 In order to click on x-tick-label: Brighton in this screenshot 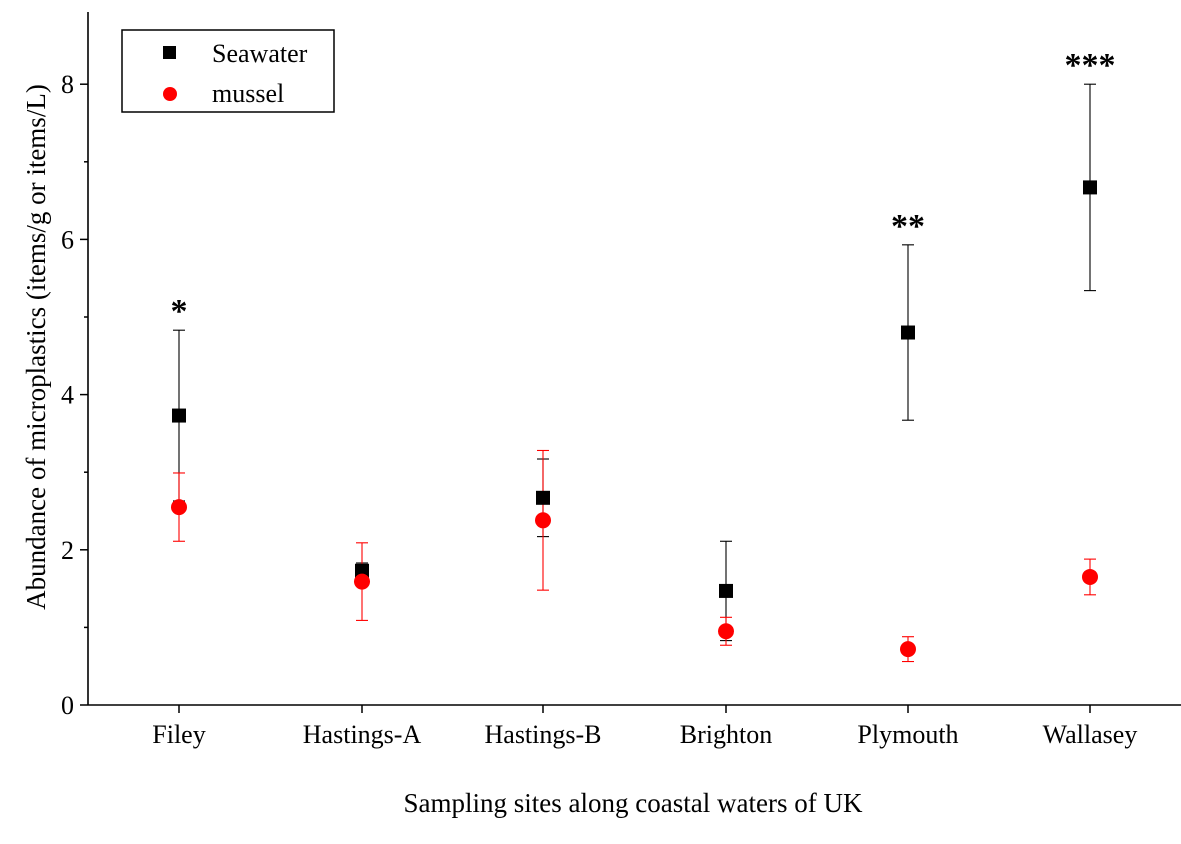, I will do `click(726, 734)`.